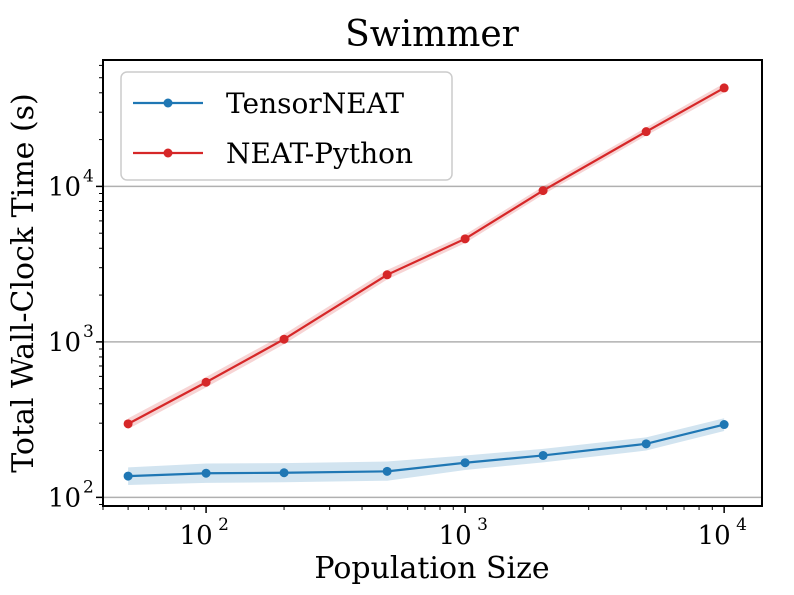  Describe the element at coordinates (88, 176) in the screenshot. I see `y-tick-exponent: 4` at that location.